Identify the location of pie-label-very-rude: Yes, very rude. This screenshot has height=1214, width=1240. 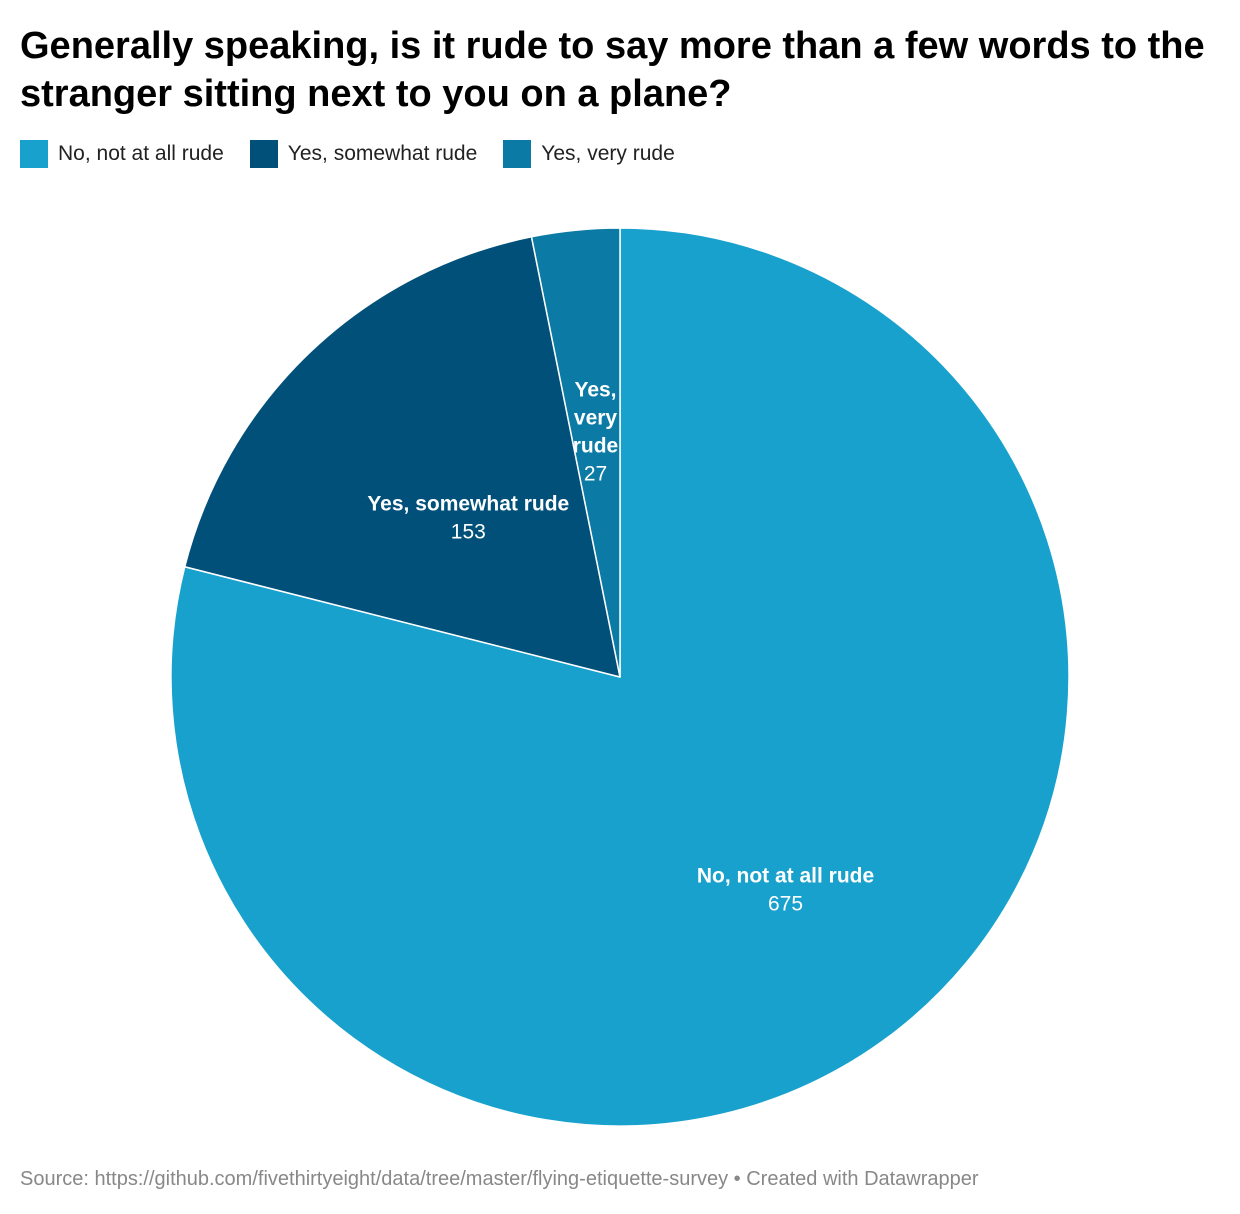
(596, 417).